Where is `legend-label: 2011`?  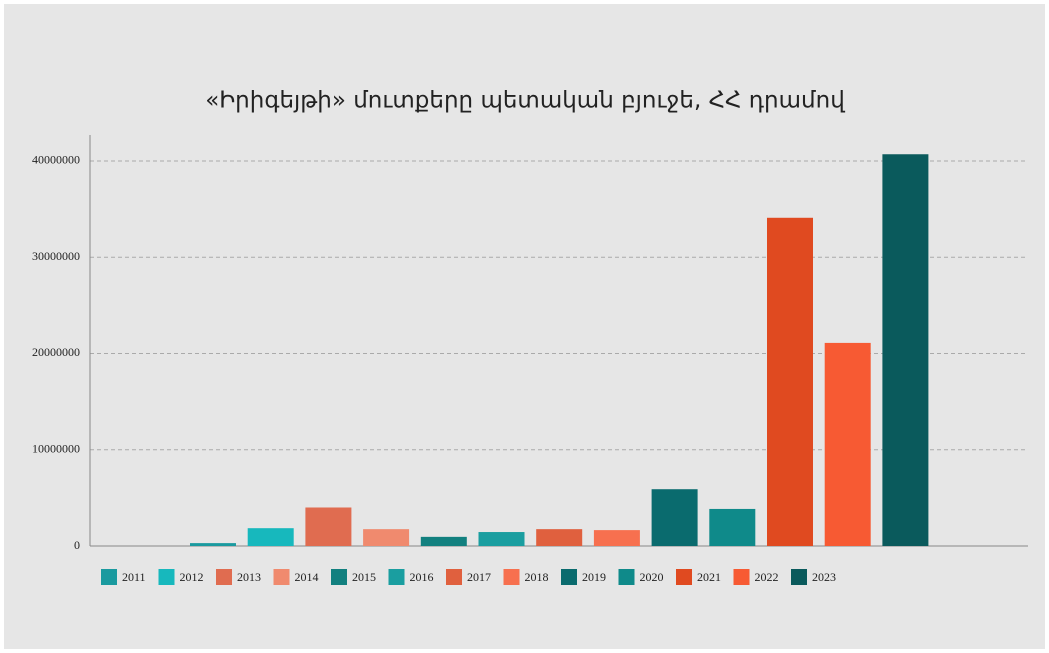 legend-label: 2011 is located at coordinates (134, 577).